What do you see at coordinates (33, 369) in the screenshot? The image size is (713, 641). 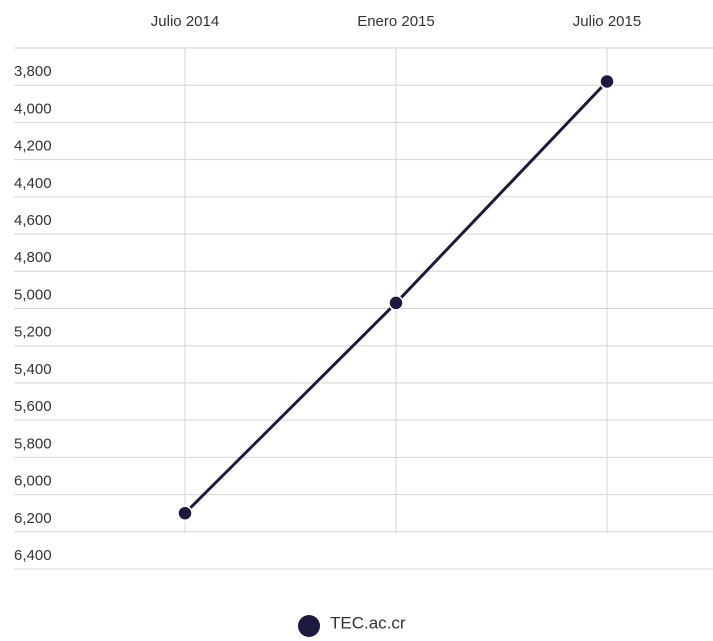 I see `y-tick-label: 5,400` at bounding box center [33, 369].